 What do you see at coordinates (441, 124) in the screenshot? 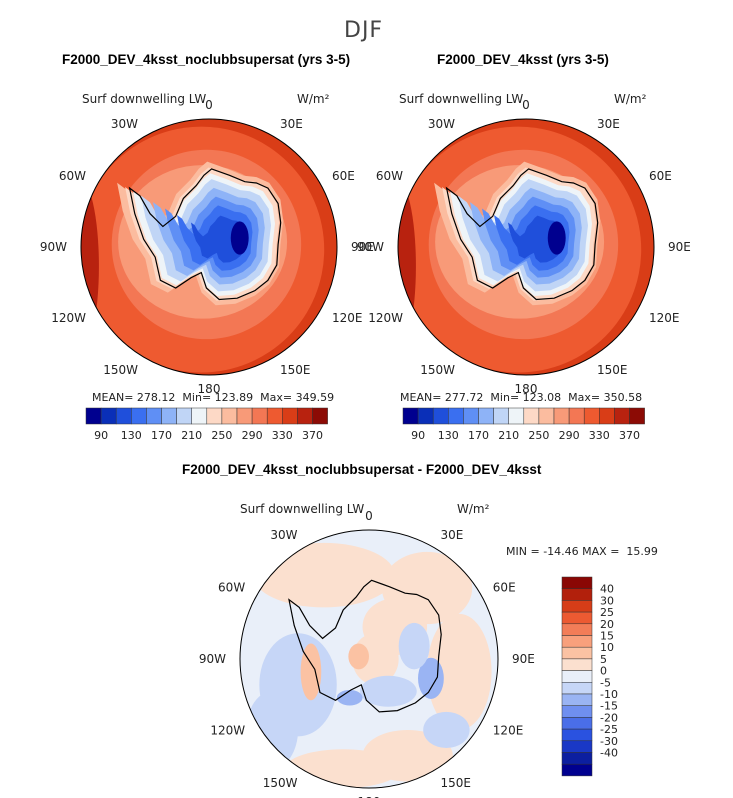
I see `panel2-lon-label-11: 30W` at bounding box center [441, 124].